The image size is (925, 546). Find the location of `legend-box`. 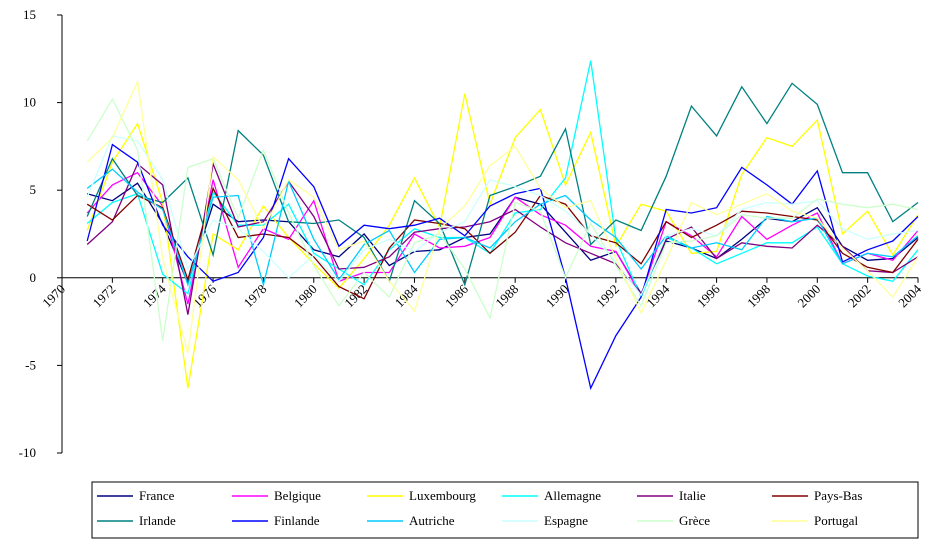

legend-box is located at coordinates (505, 510).